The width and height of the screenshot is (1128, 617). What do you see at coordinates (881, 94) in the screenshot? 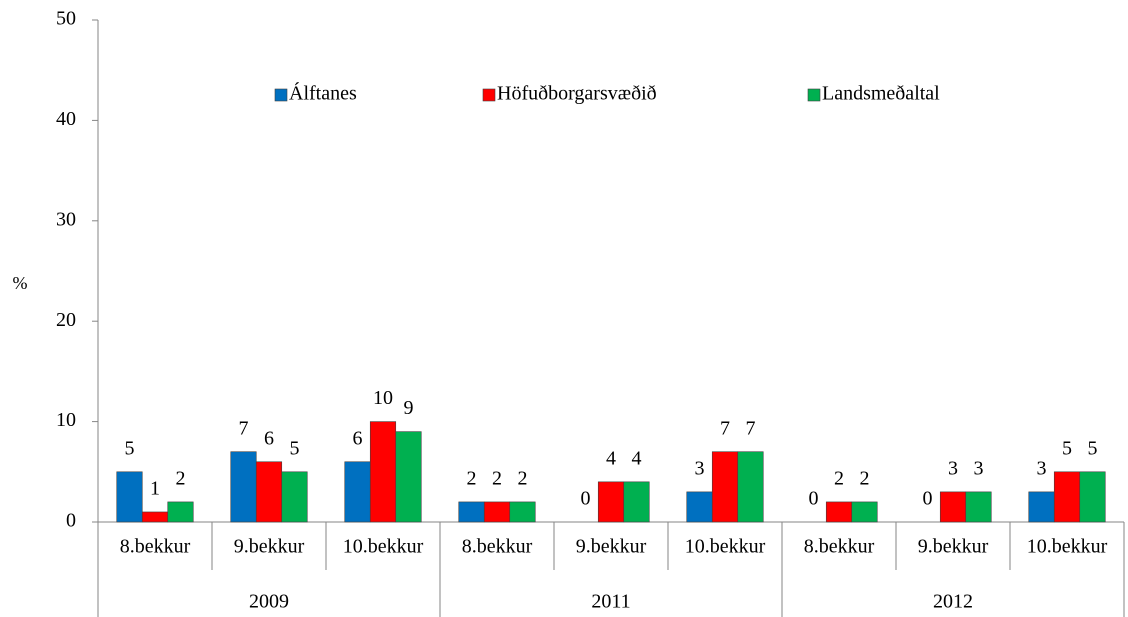
I see `legend-label: Landsmeðaltal` at bounding box center [881, 94].